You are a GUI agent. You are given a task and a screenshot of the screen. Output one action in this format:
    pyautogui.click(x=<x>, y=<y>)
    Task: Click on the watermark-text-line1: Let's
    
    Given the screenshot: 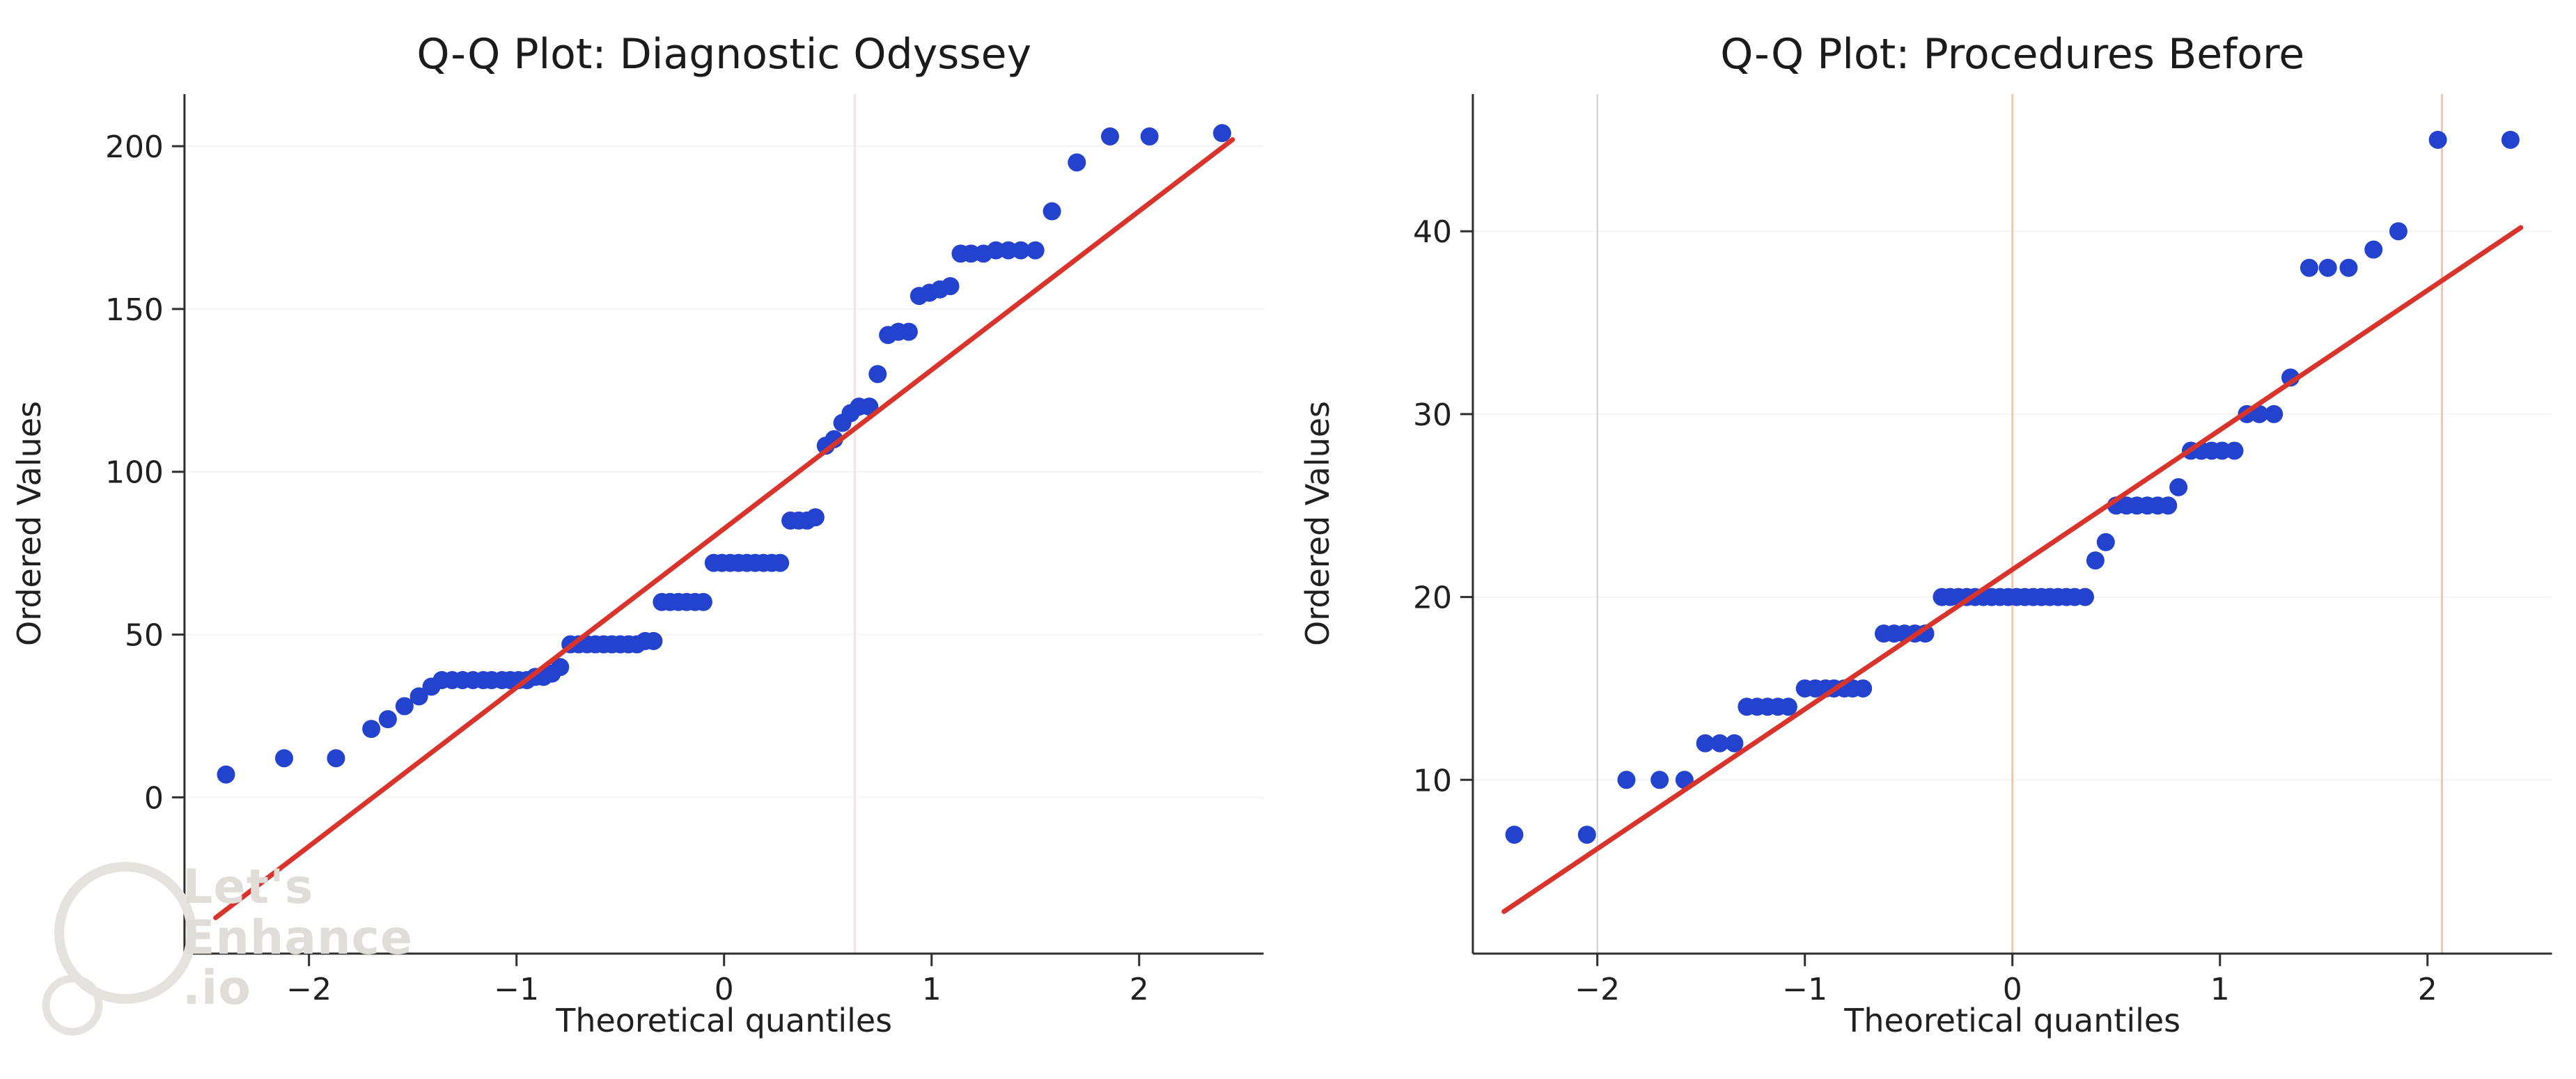 What is the action you would take?
    pyautogui.click(x=247, y=887)
    